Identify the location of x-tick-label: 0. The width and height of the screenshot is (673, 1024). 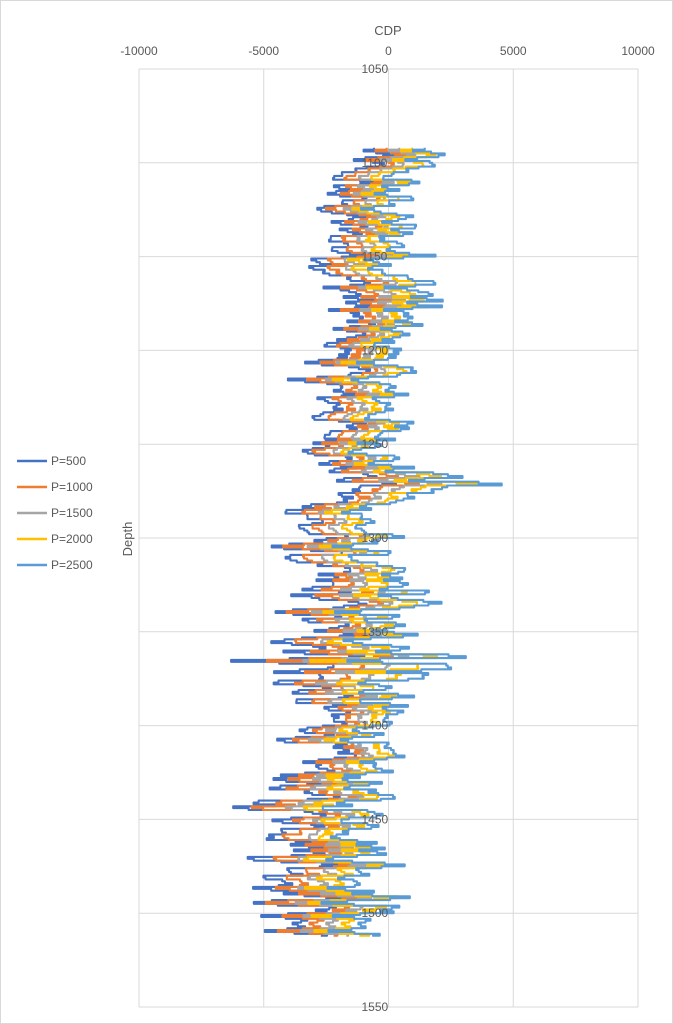
(388, 51).